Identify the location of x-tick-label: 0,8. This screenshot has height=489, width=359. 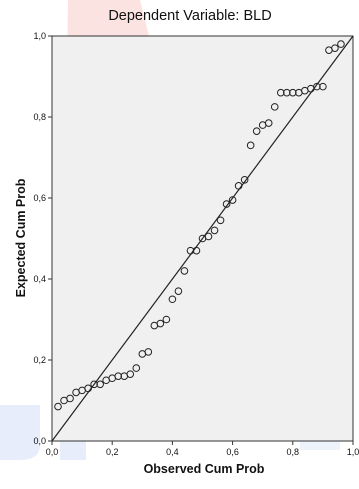
(293, 452).